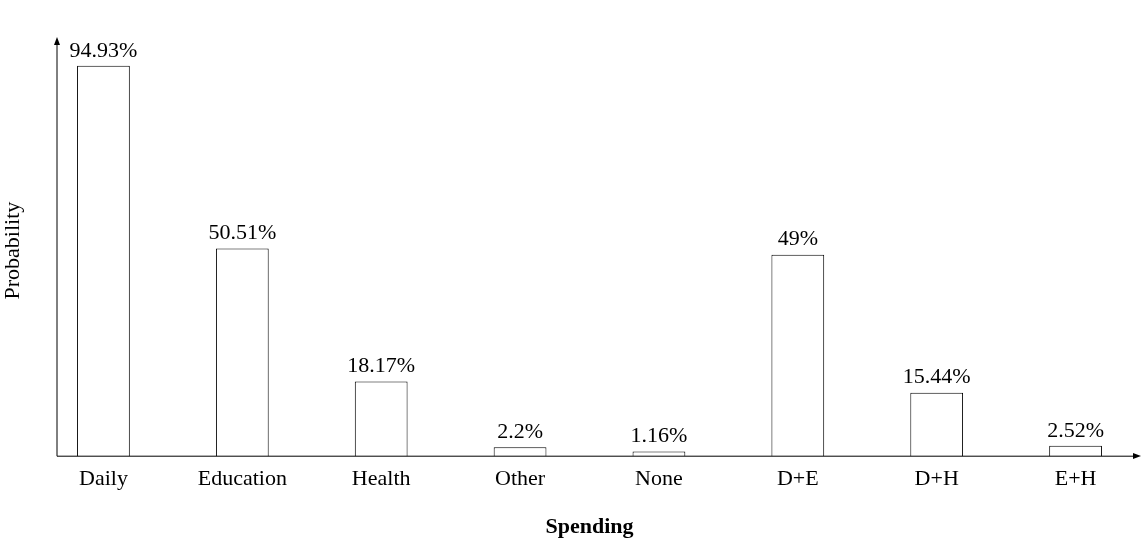 The height and width of the screenshot is (555, 1145). I want to click on x-tick-label: E+H, so click(1075, 478).